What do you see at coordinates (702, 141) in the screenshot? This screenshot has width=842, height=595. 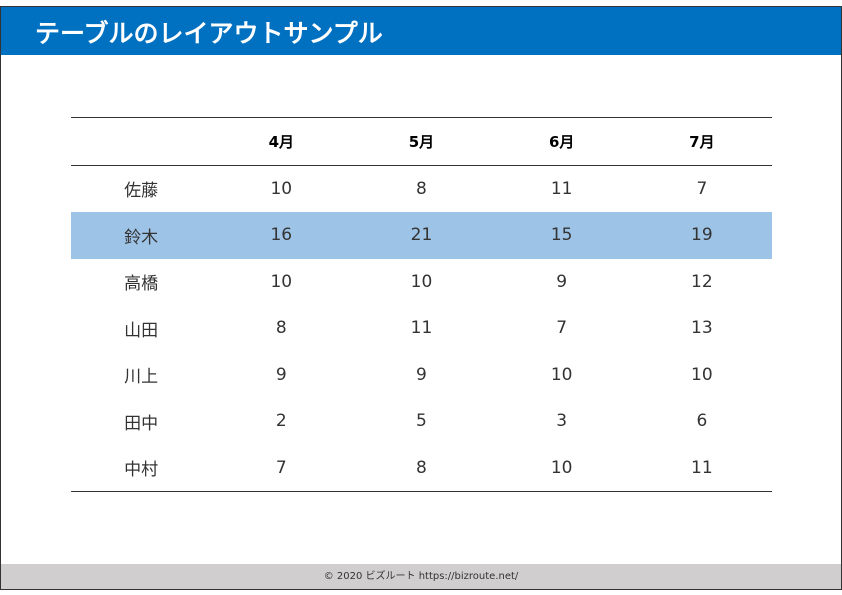 I see `column-header: 7月` at bounding box center [702, 141].